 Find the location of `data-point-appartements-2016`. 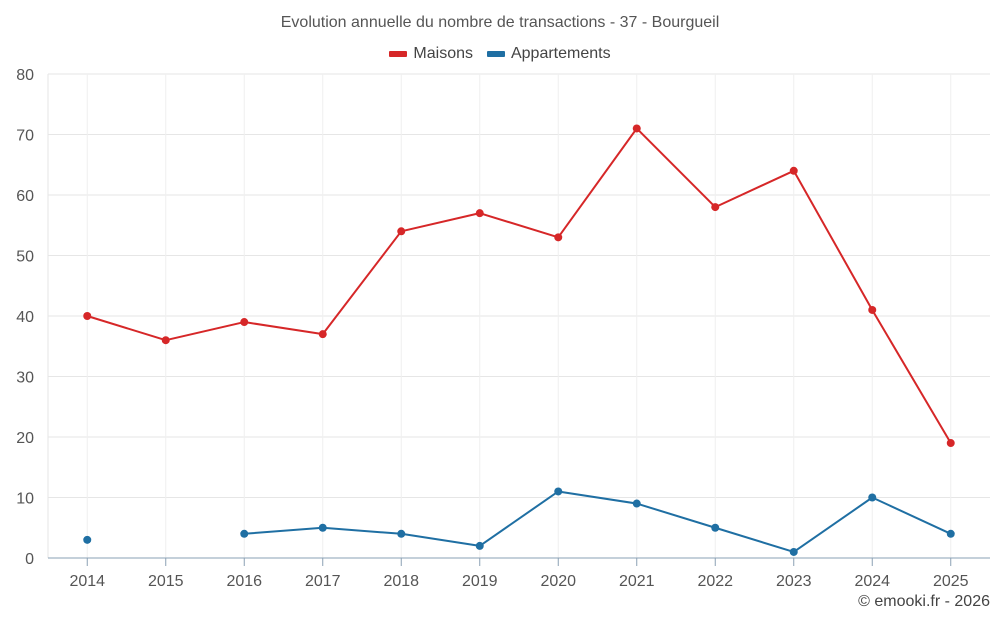

data-point-appartements-2016 is located at coordinates (244, 533).